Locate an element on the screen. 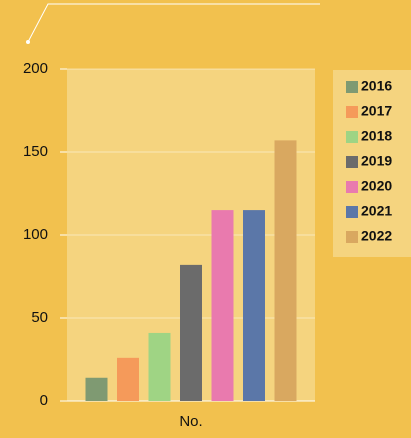 The height and width of the screenshot is (438, 411). y-tick-label: 100 is located at coordinates (35, 234).